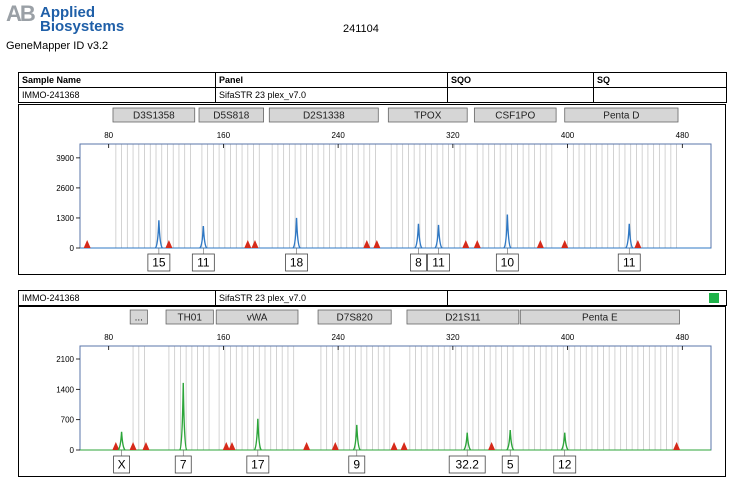 The image size is (729, 489). I want to click on locus-box: CSF1PO, so click(515, 115).